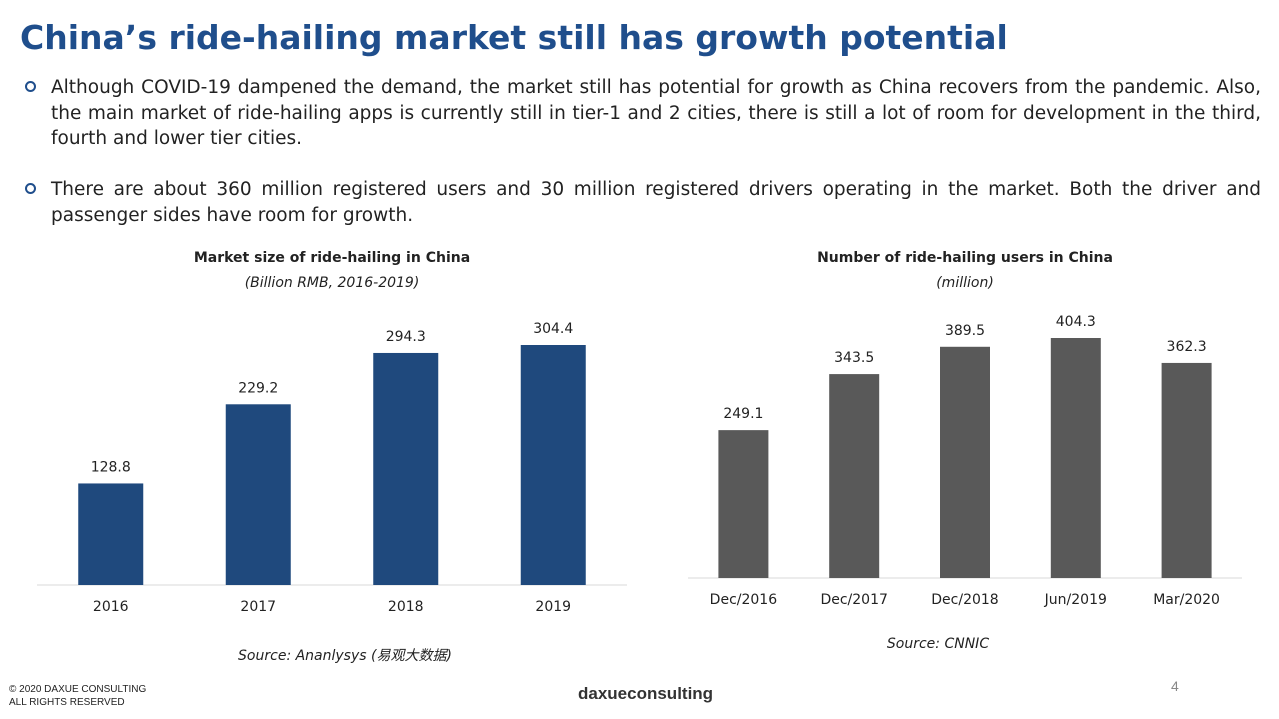 The width and height of the screenshot is (1279, 719). I want to click on value-label: 249.1, so click(743, 414).